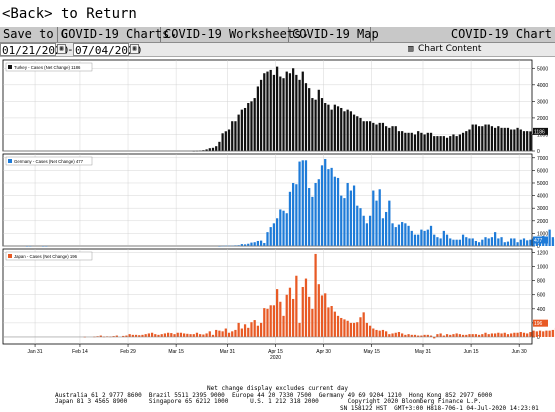 The width and height of the screenshot is (555, 412). What do you see at coordinates (29, 34) in the screenshot?
I see `save-button: Save to G` at bounding box center [29, 34].